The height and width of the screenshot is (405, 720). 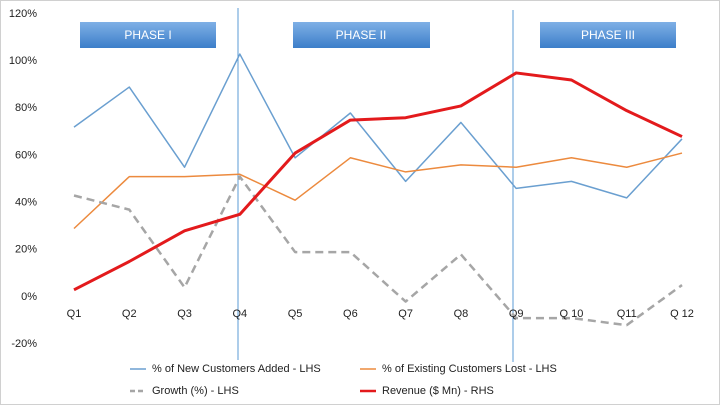 I want to click on y-tick-label: 120%, so click(x=23, y=14).